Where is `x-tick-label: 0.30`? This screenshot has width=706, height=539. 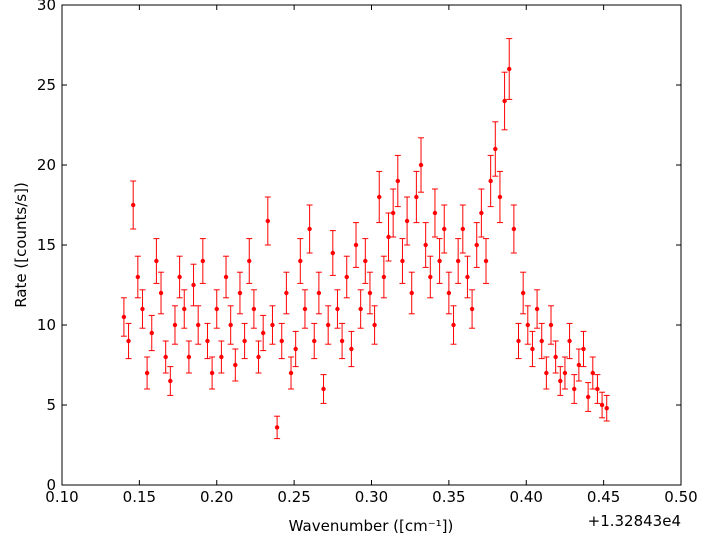 x-tick-label: 0.30 is located at coordinates (371, 497).